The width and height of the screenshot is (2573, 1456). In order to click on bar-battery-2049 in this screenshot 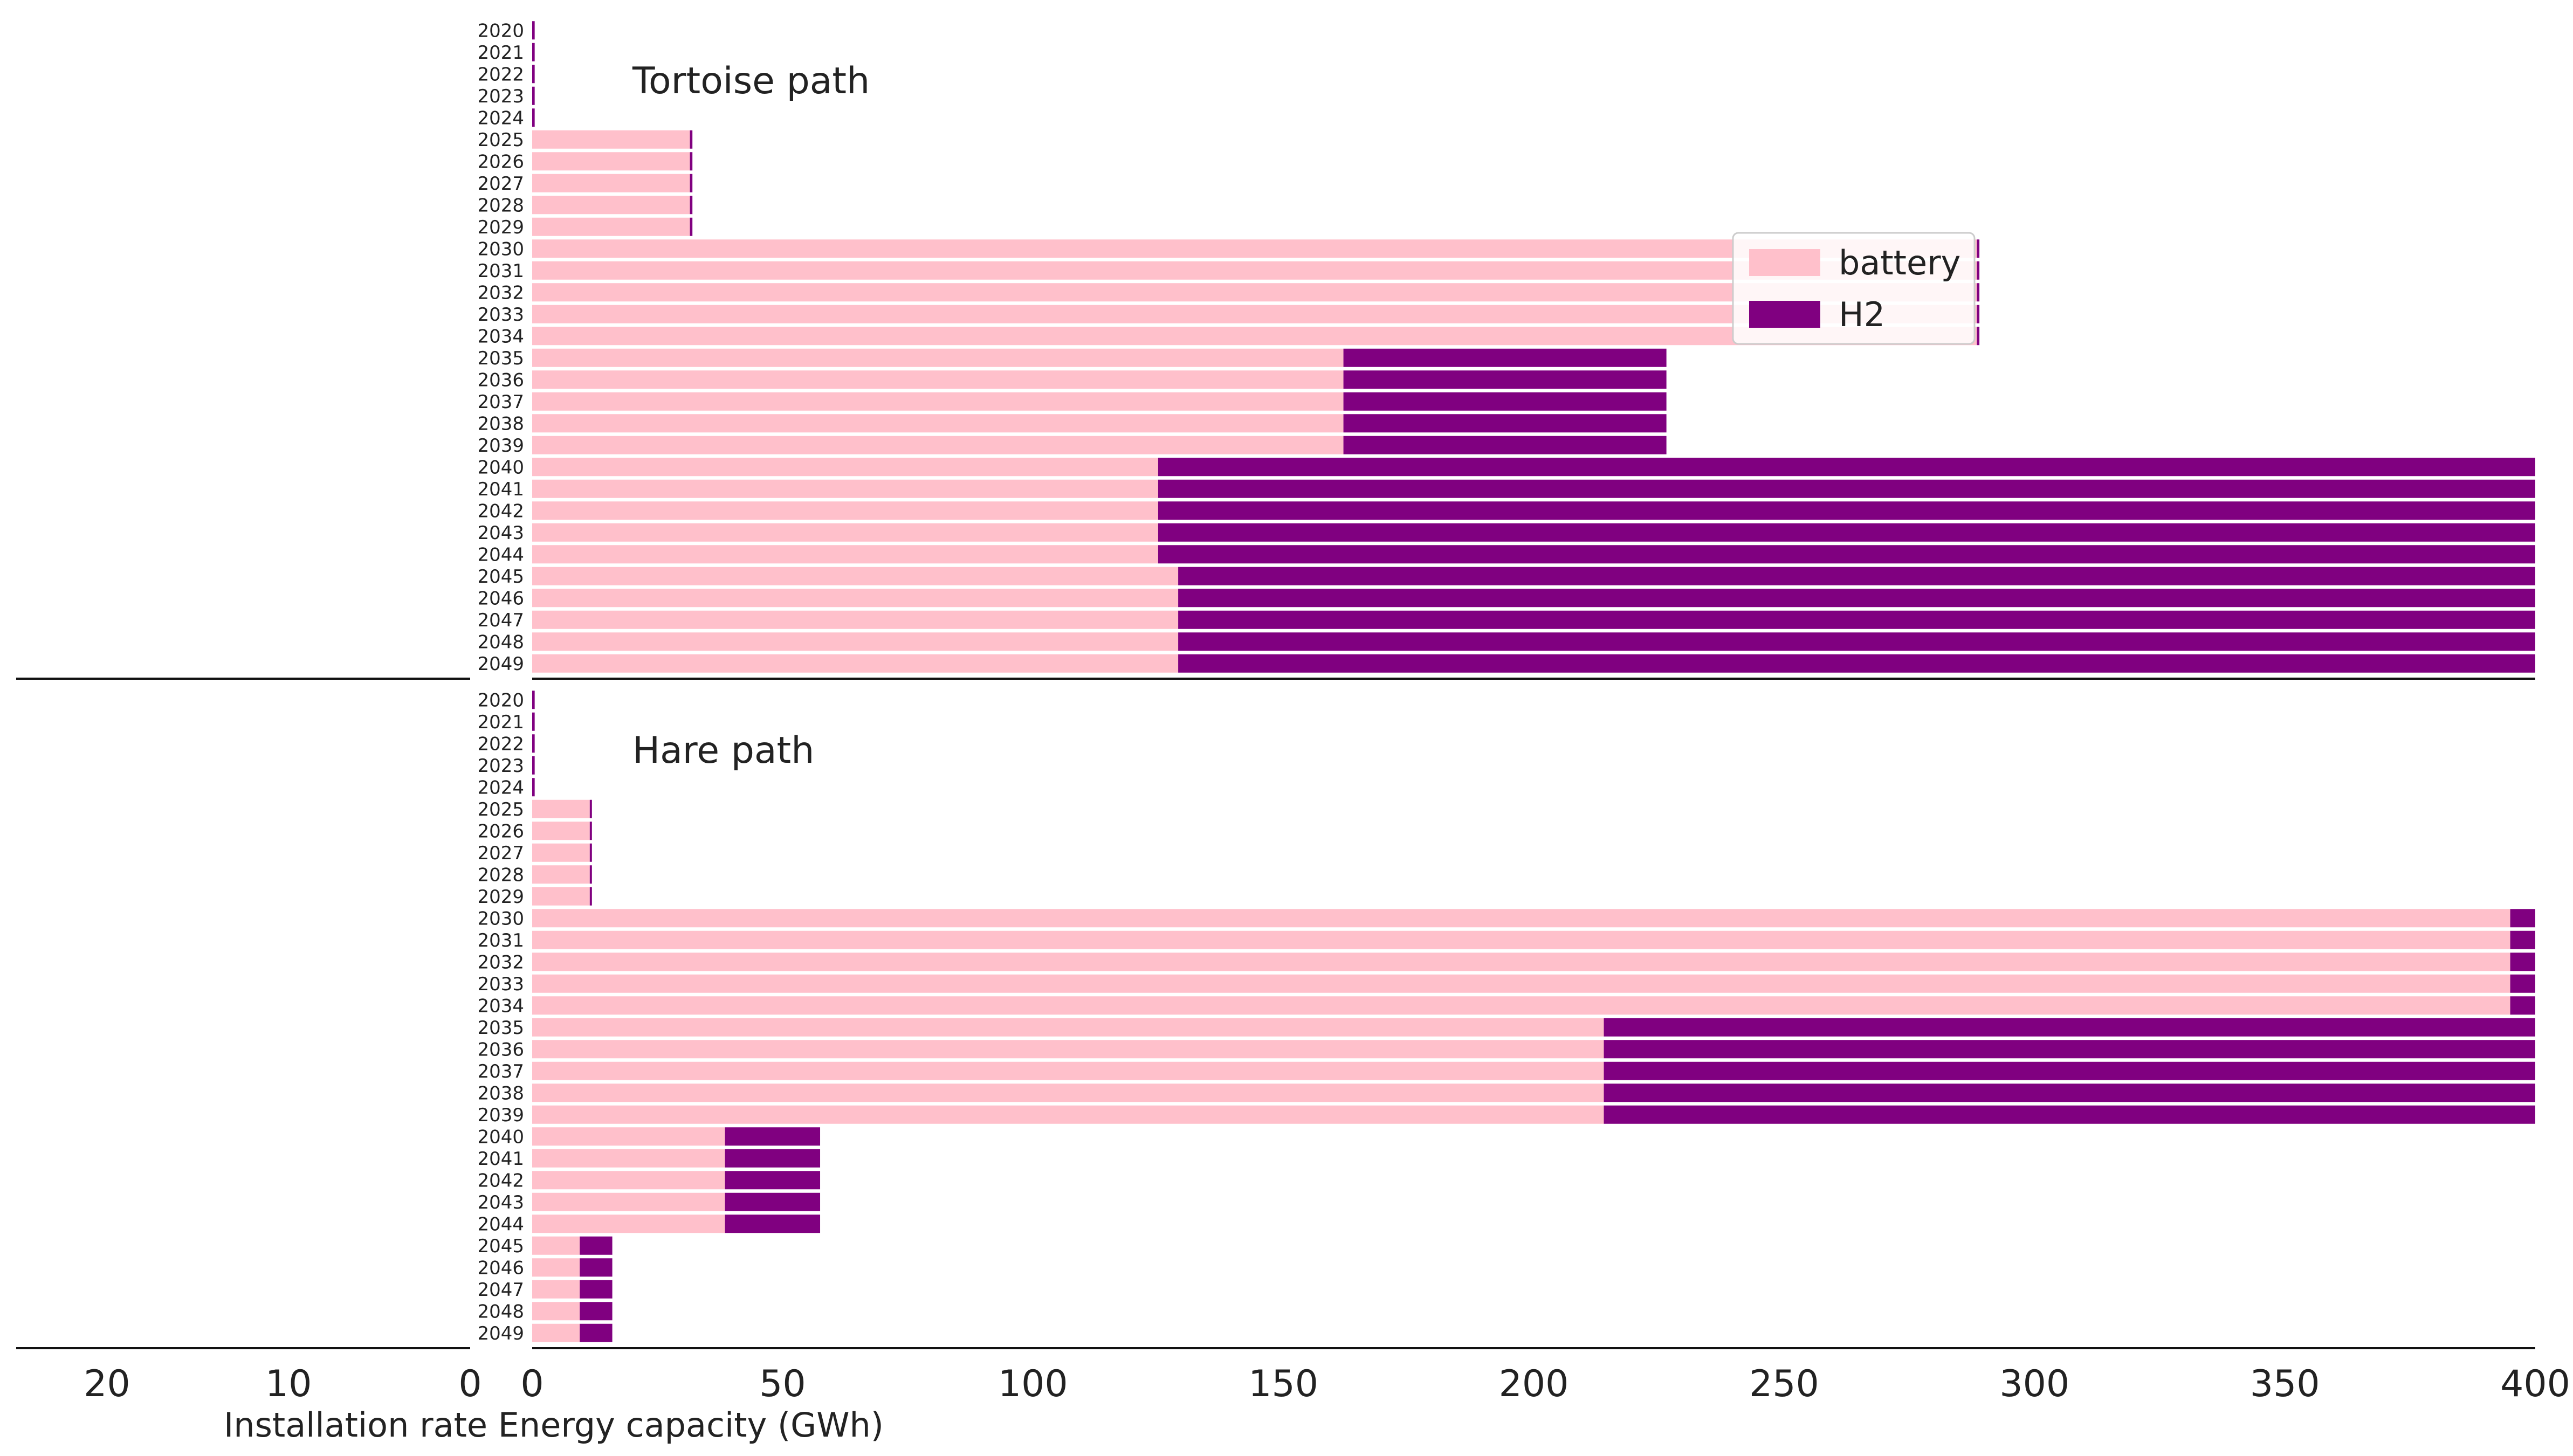, I will do `click(556, 1333)`.